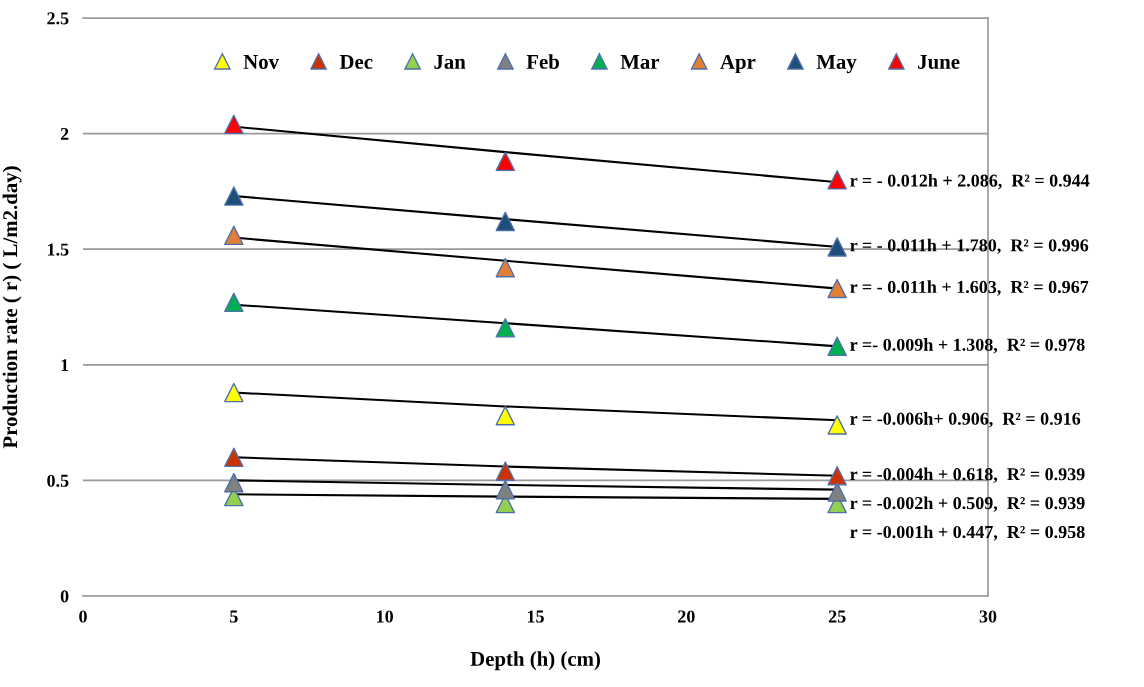  What do you see at coordinates (836, 64) in the screenshot?
I see `legend-label: May` at bounding box center [836, 64].